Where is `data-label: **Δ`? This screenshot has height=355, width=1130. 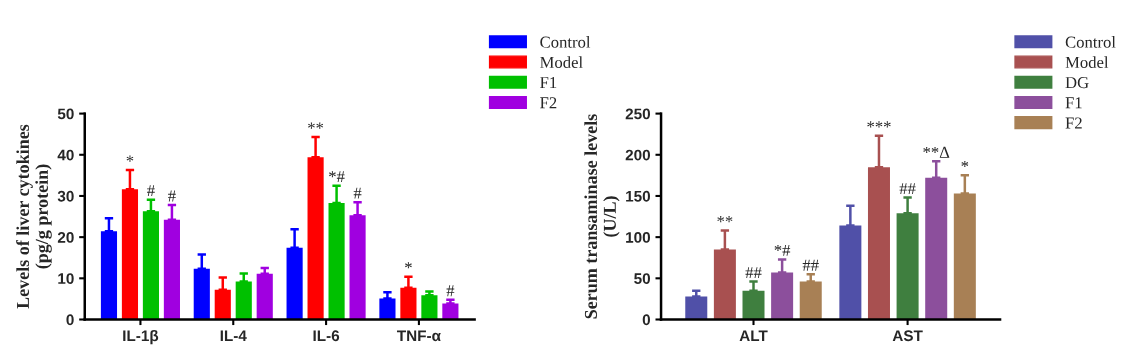 data-label: **Δ is located at coordinates (936, 152).